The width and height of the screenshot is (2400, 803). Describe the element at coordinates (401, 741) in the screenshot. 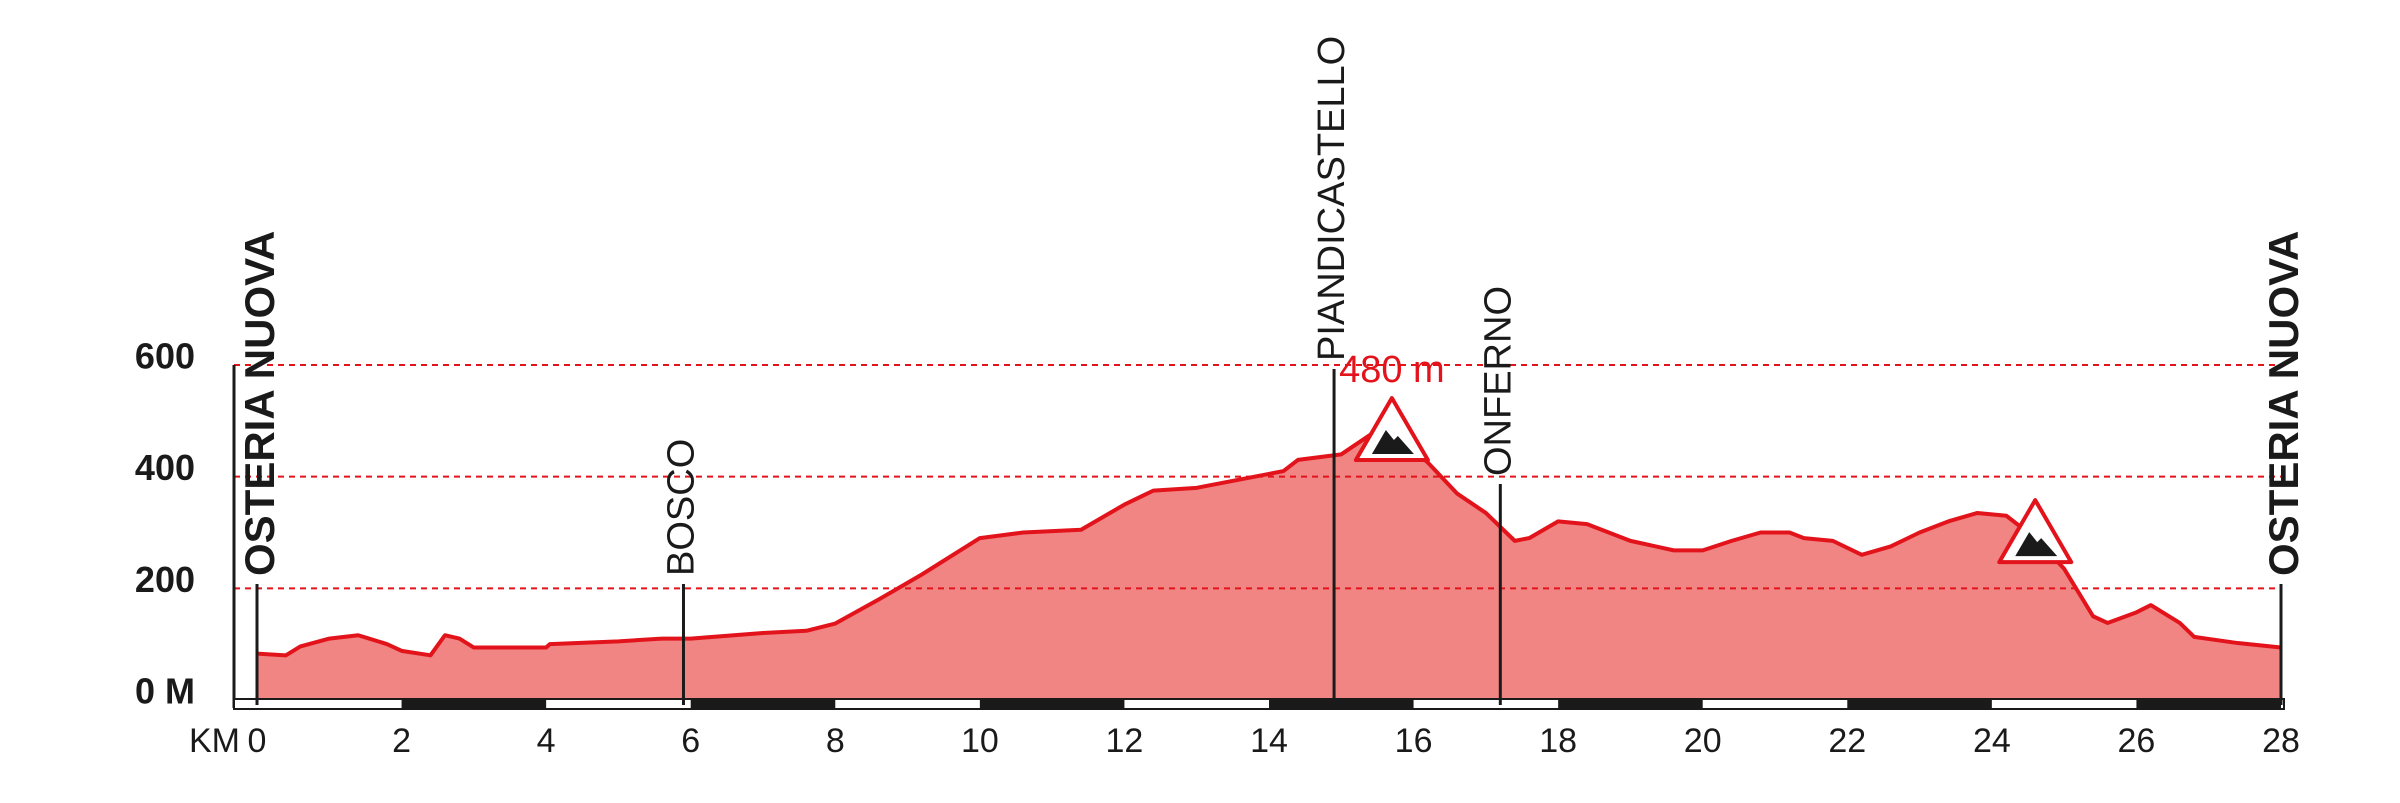

I see `x-tick-label: 2` at that location.